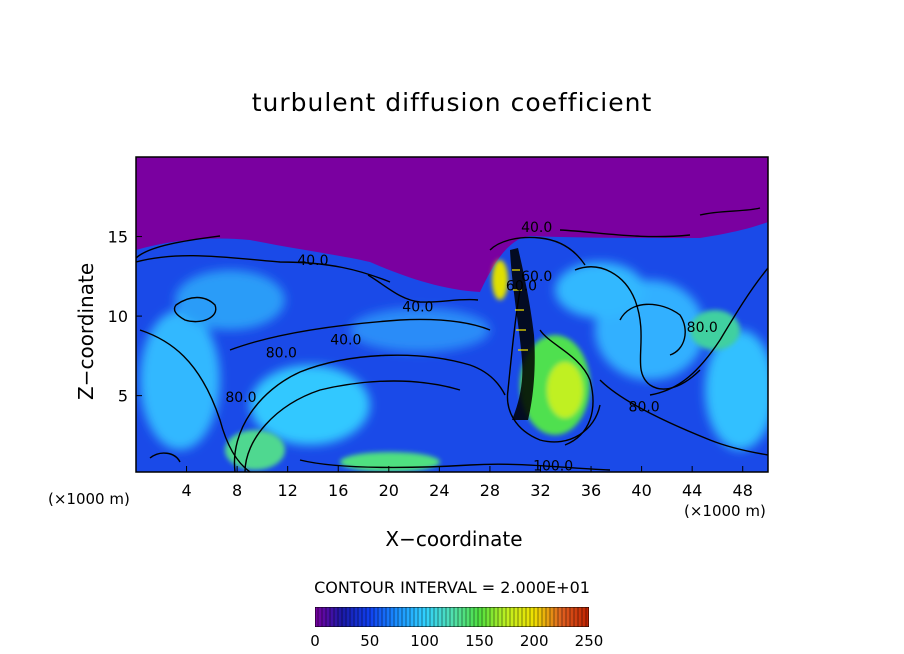  Describe the element at coordinates (534, 641) in the screenshot. I see `colorbar-tick-label: 200` at that location.